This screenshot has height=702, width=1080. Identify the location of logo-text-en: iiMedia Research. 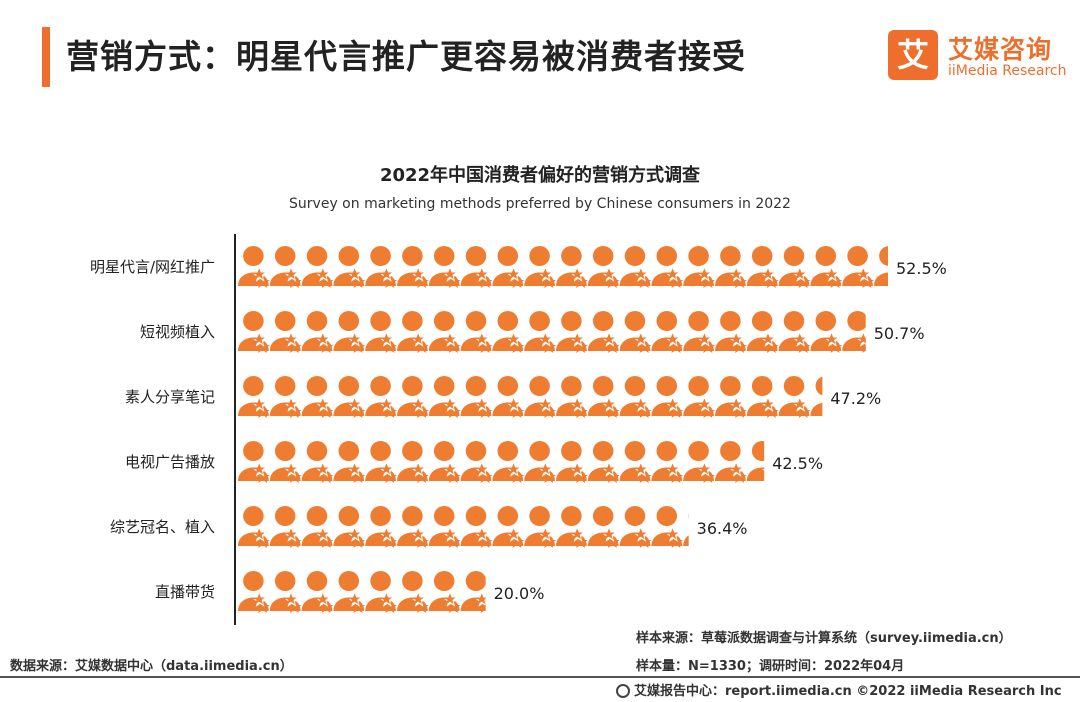
(1007, 71).